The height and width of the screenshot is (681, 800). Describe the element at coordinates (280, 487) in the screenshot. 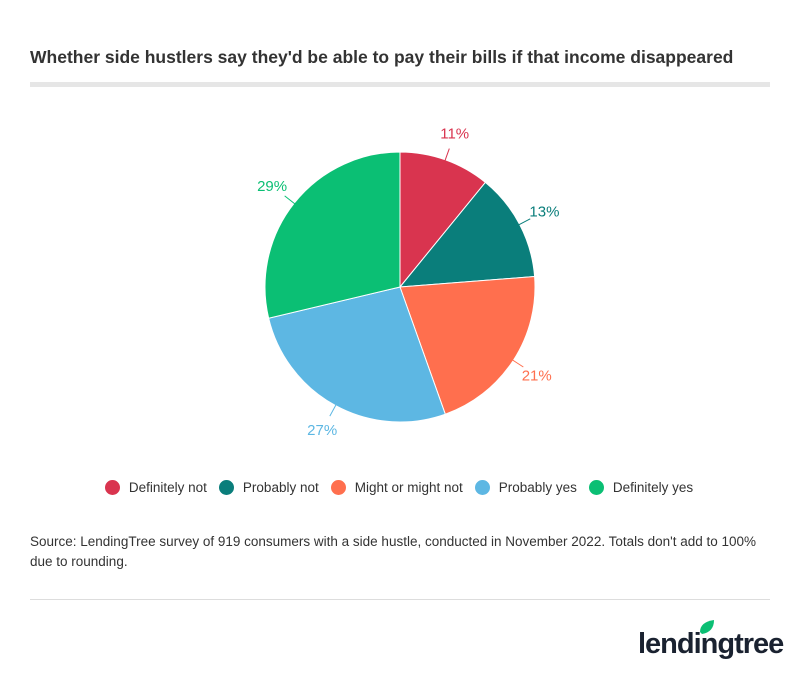

I see `legend-label: Probably not` at that location.